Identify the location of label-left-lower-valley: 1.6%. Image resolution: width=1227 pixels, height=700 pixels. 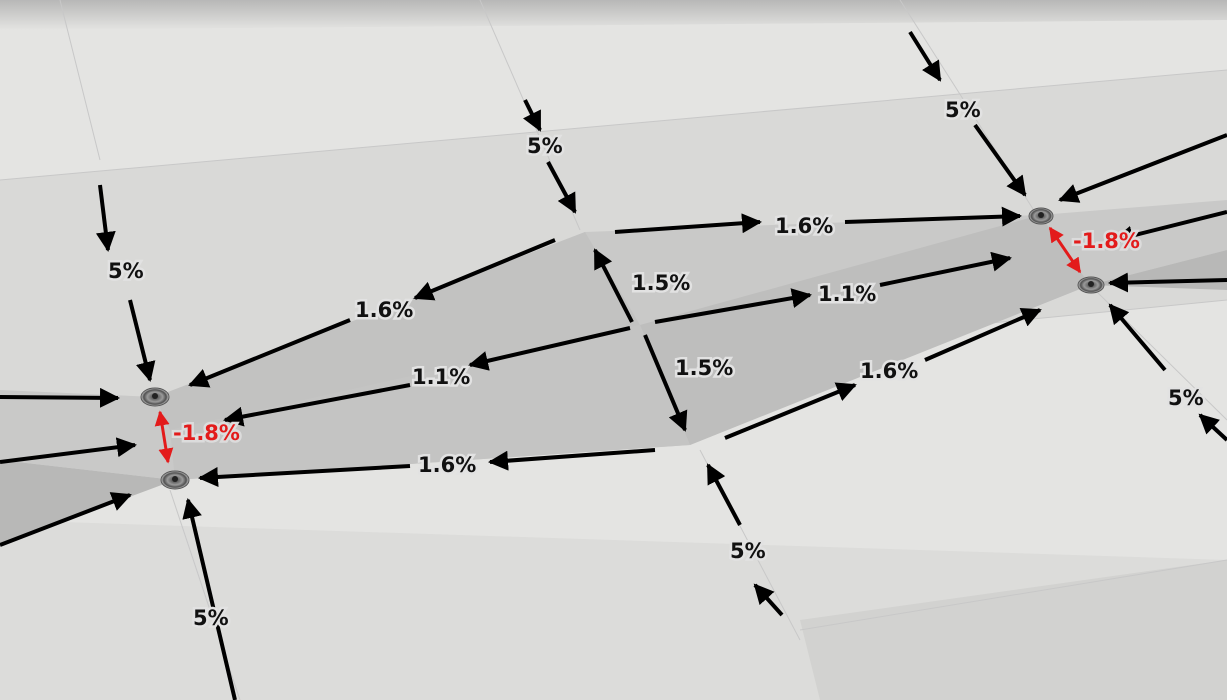
(447, 465).